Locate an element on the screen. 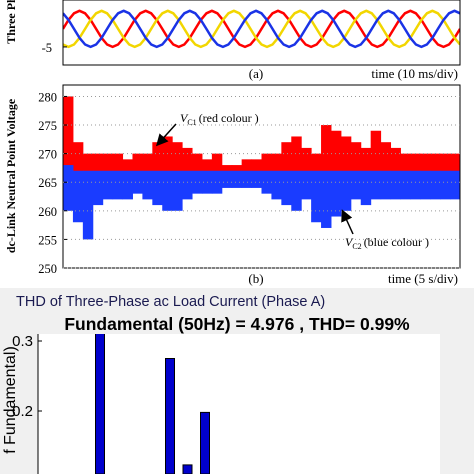 This screenshot has height=474, width=474. caption: (b) is located at coordinates (255, 278).